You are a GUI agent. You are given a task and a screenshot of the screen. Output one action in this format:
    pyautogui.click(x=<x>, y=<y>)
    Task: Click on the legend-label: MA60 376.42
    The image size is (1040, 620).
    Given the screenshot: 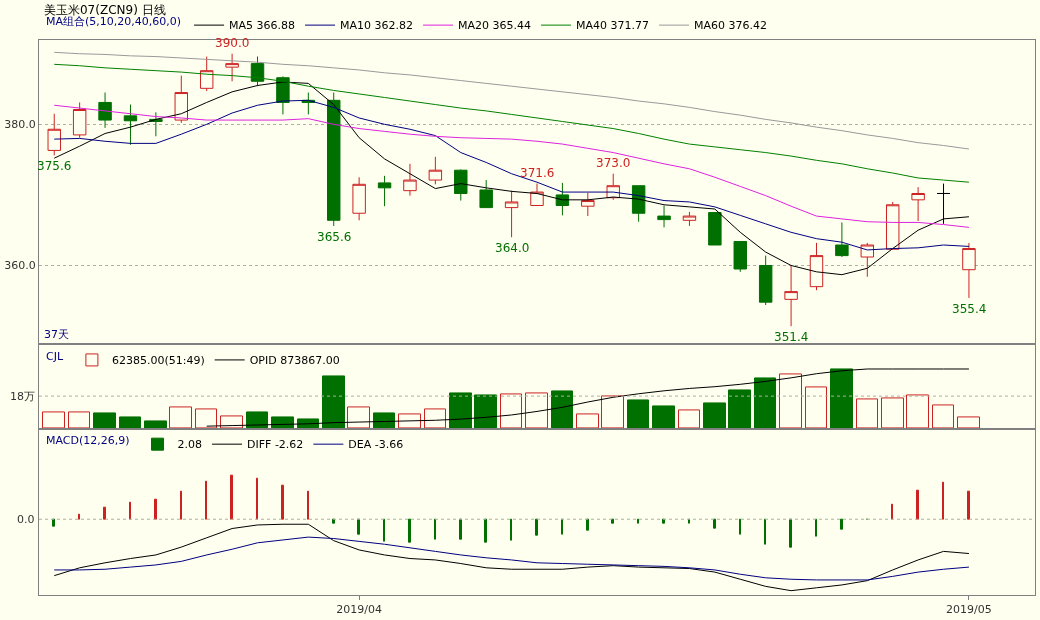 What is the action you would take?
    pyautogui.click(x=731, y=26)
    